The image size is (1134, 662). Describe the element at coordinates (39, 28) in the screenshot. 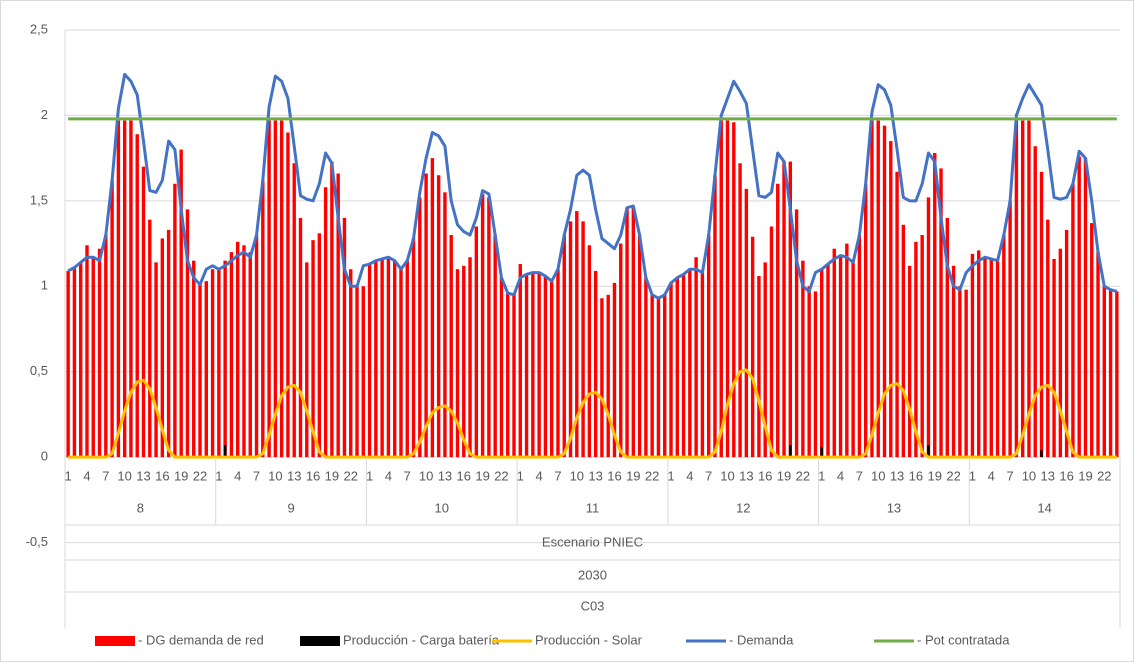

I see `y-tick-label: 2,5` at that location.